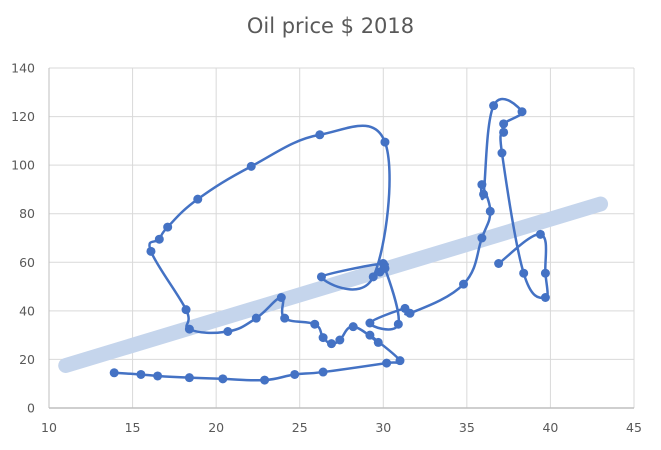 This screenshot has width=661, height=450. What do you see at coordinates (467, 427) in the screenshot?
I see `x-tick-label: 35` at bounding box center [467, 427].